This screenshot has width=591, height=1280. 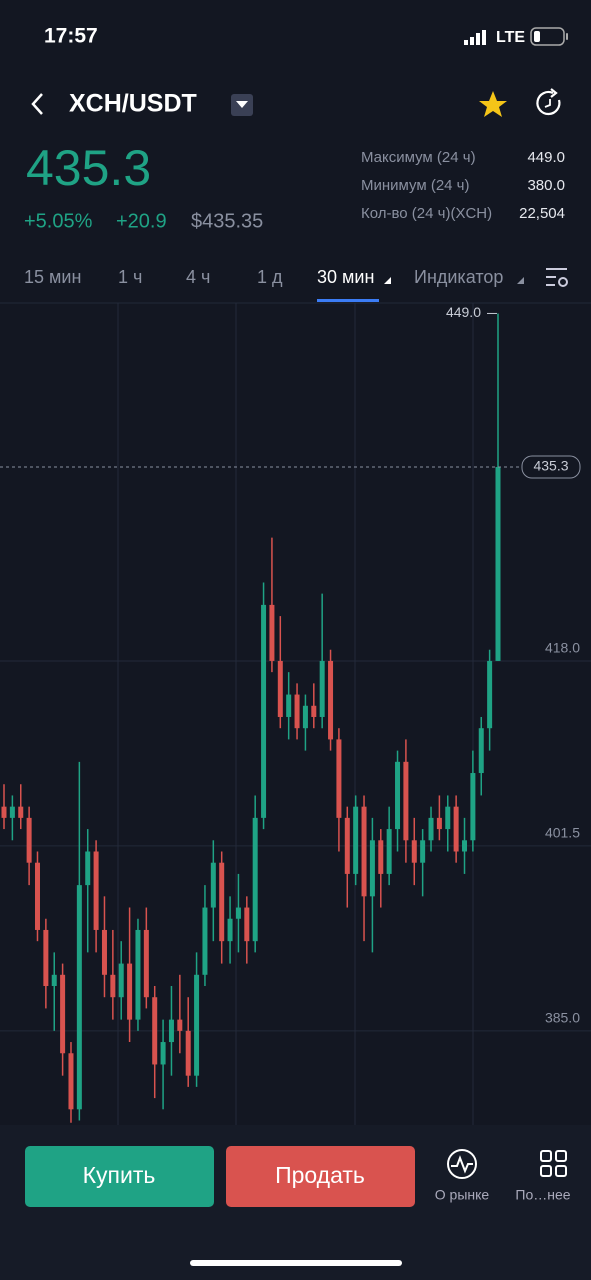 What do you see at coordinates (141, 221) in the screenshot?
I see `change-value: +20.9` at bounding box center [141, 221].